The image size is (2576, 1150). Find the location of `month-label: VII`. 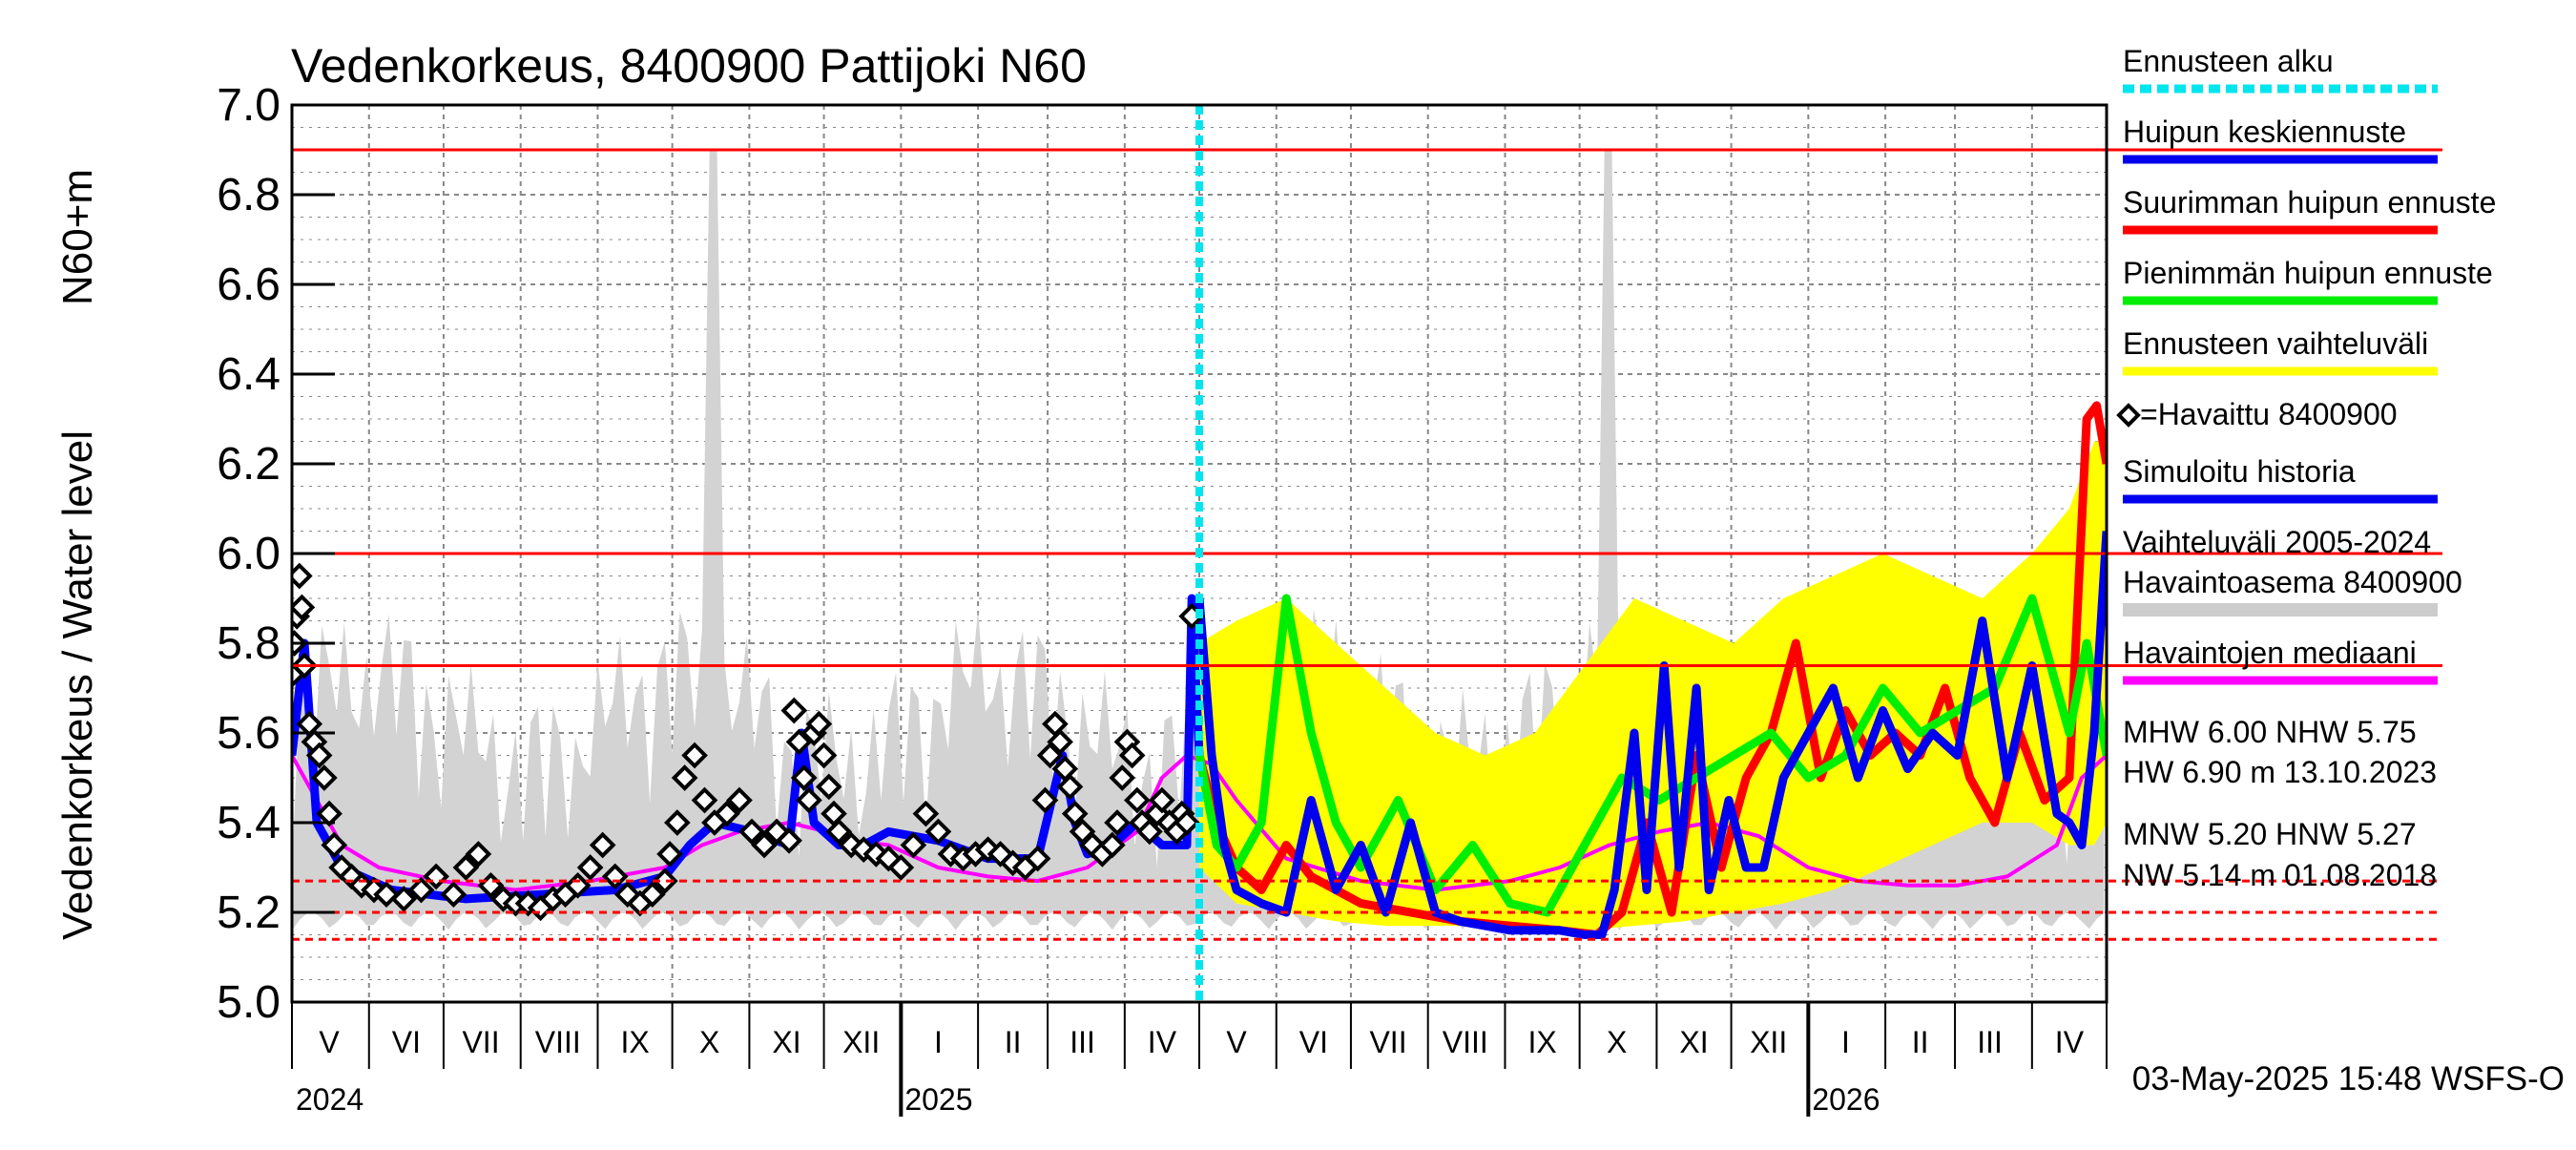

month-label: VII is located at coordinates (1387, 1042).